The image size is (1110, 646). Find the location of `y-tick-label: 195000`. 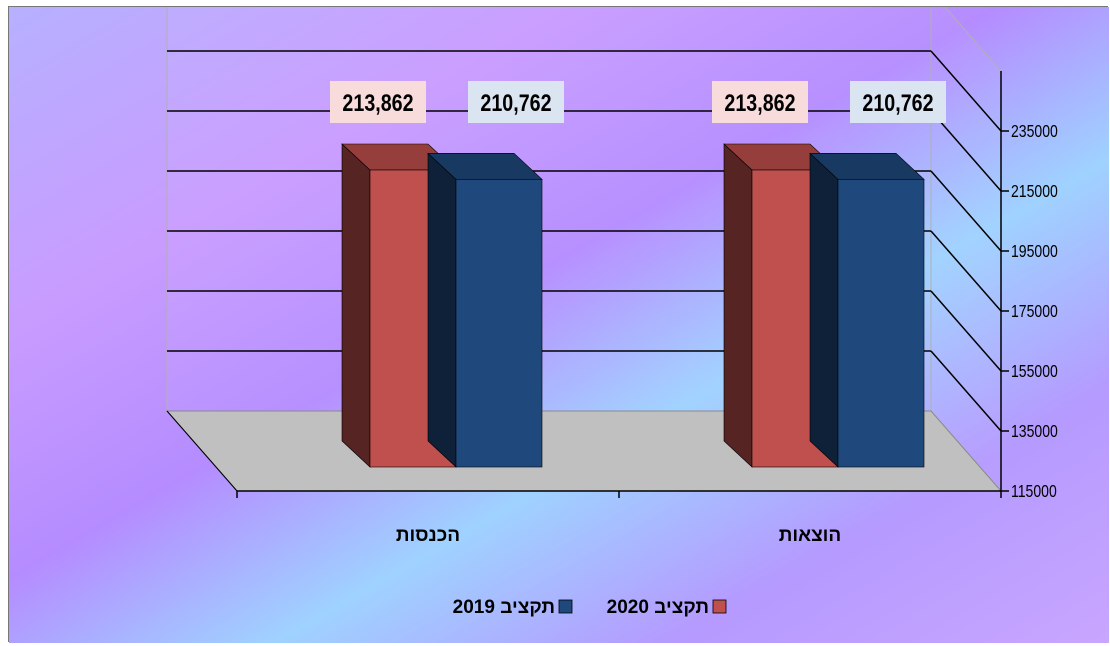

y-tick-label: 195000 is located at coordinates (1034, 251).